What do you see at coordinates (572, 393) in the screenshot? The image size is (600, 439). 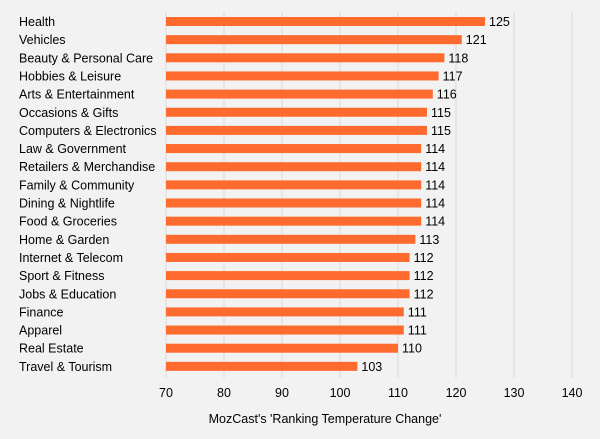 I see `x-tick-label: 140` at bounding box center [572, 393].